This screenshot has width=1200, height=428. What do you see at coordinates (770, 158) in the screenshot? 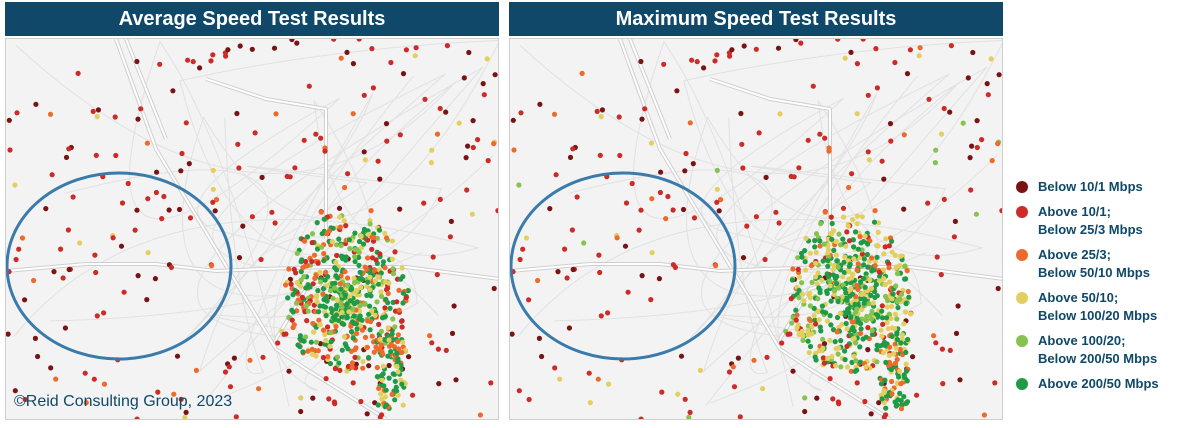
I see `road-casing` at bounding box center [770, 158].